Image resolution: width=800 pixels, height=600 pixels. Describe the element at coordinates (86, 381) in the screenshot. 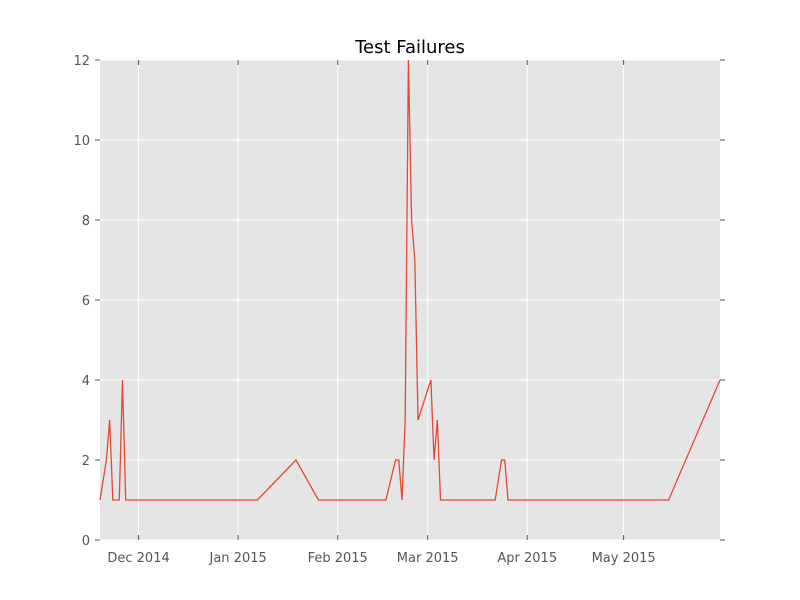

I see `y-tick-label: 4` at that location.